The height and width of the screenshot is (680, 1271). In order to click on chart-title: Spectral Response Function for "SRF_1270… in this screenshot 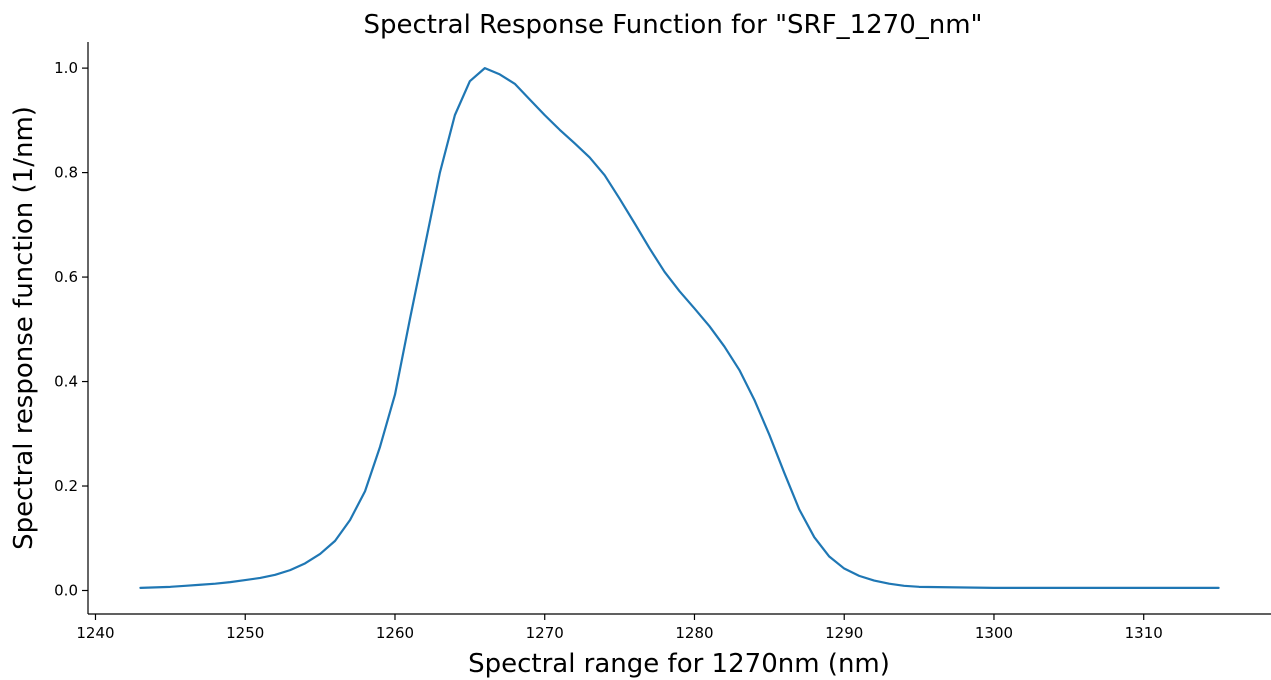, I will do `click(672, 25)`.